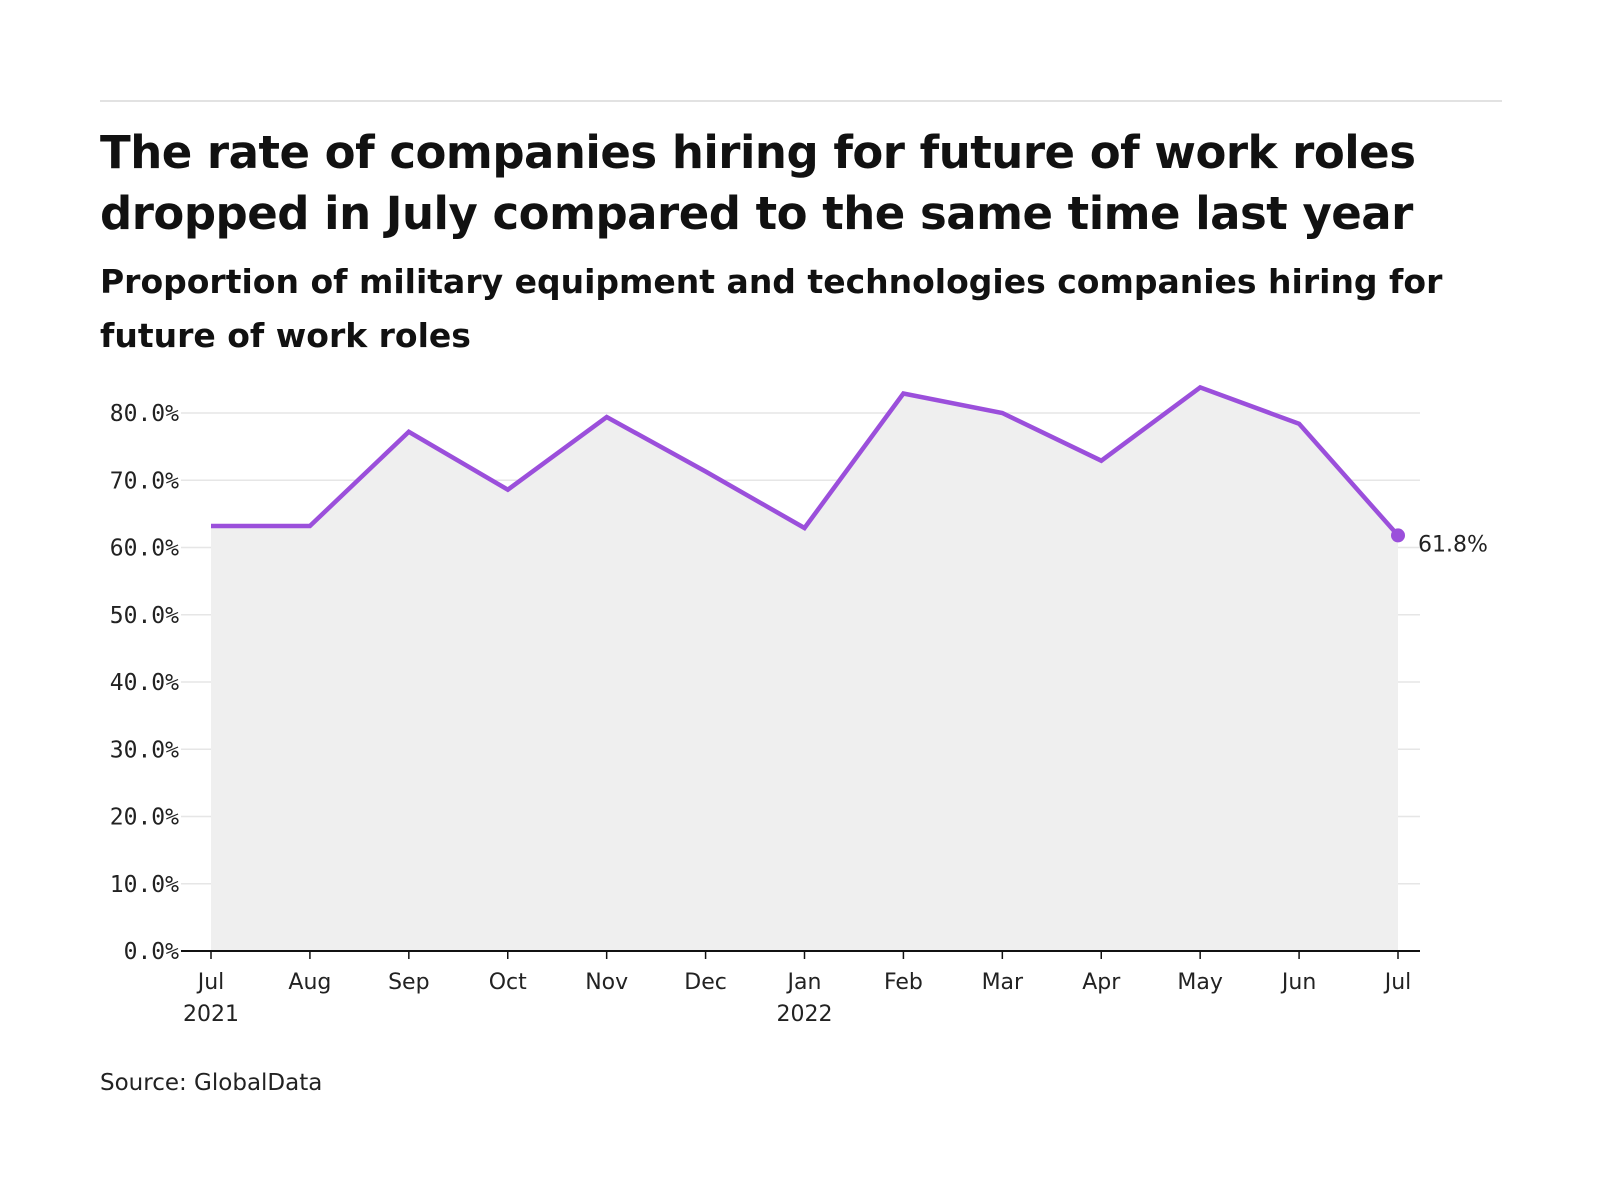  Describe the element at coordinates (1298, 982) in the screenshot. I see `x-tick-label-month: Jun` at that location.